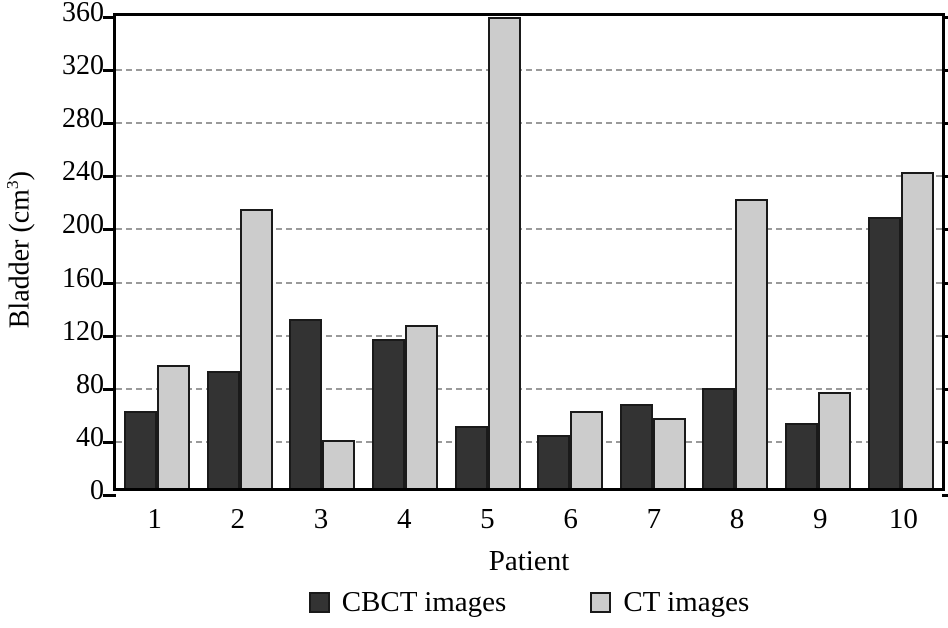 Image resolution: width=948 pixels, height=628 pixels. What do you see at coordinates (654, 519) in the screenshot?
I see `x-axis-tick-label: 7` at bounding box center [654, 519].